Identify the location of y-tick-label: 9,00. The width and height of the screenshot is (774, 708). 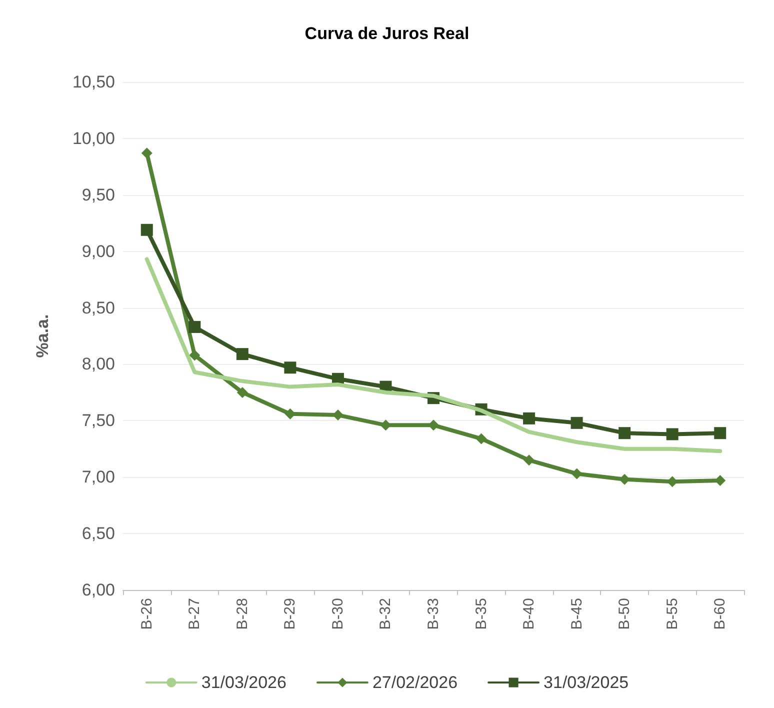
(98, 251).